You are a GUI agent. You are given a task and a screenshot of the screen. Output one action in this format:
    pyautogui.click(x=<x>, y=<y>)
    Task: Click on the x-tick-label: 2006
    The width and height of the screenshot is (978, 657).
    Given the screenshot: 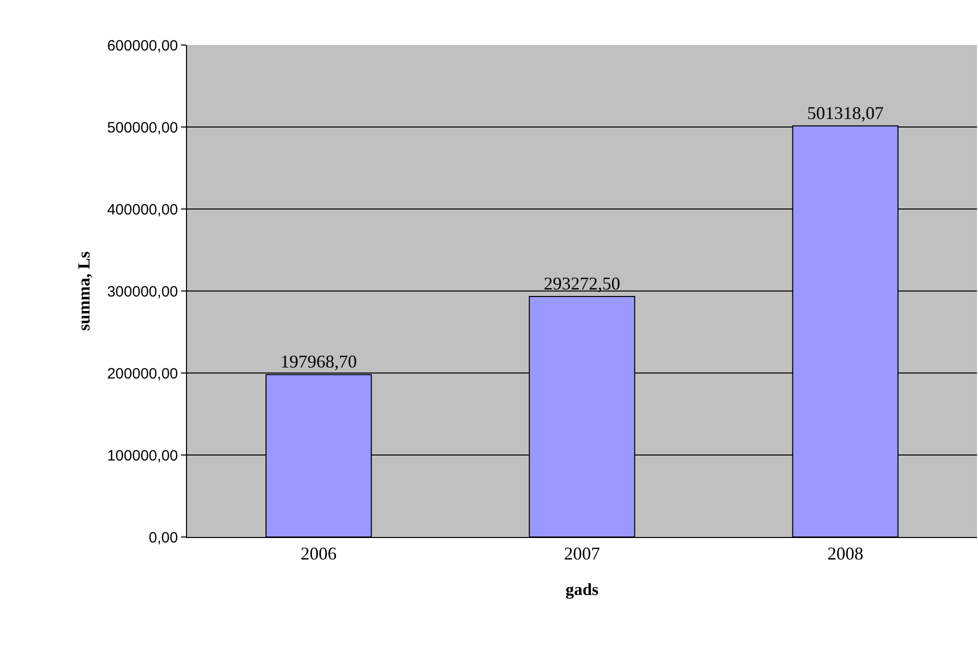 What is the action you would take?
    pyautogui.click(x=318, y=554)
    